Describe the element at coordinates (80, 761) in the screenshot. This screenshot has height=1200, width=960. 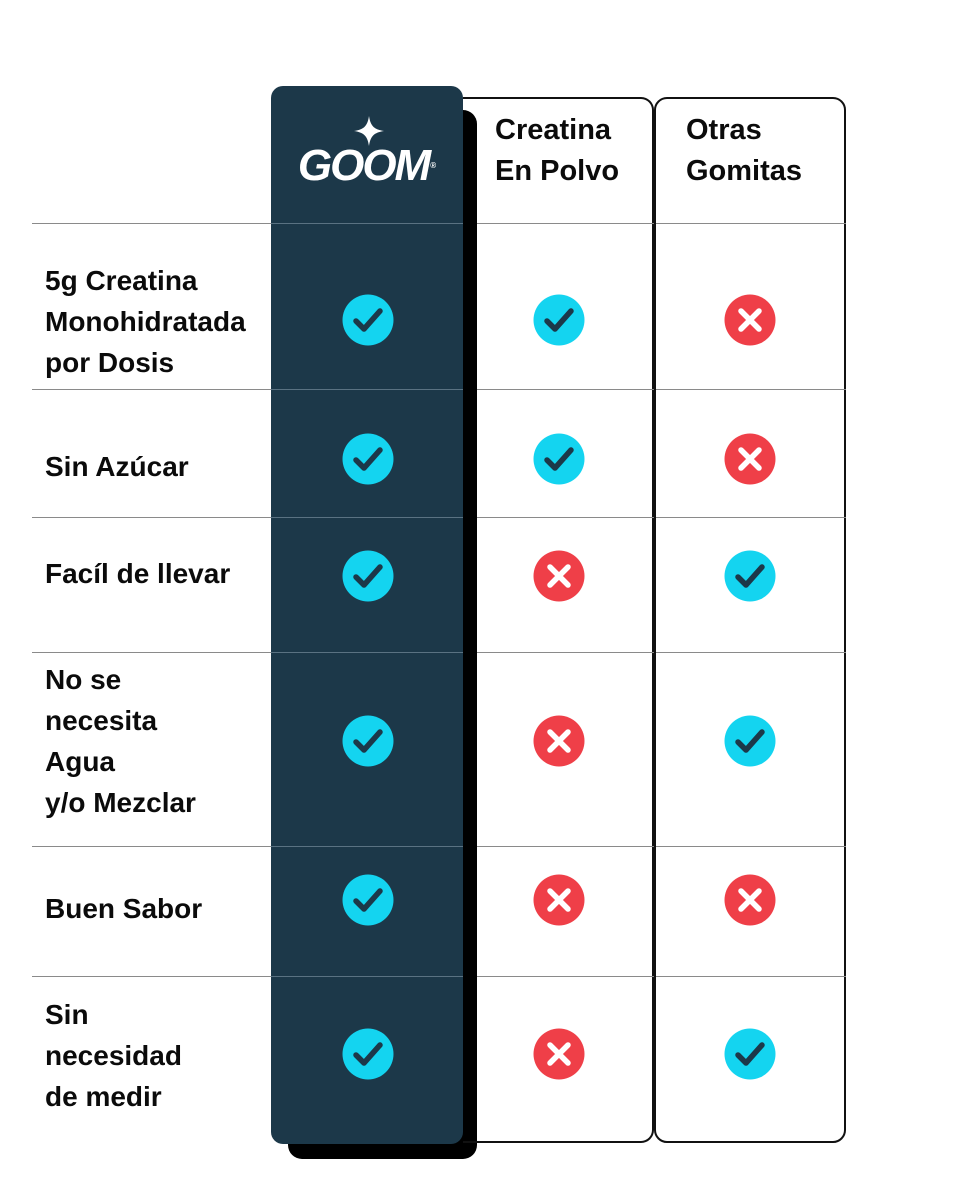
I see `row-label-line: Agua` at that location.